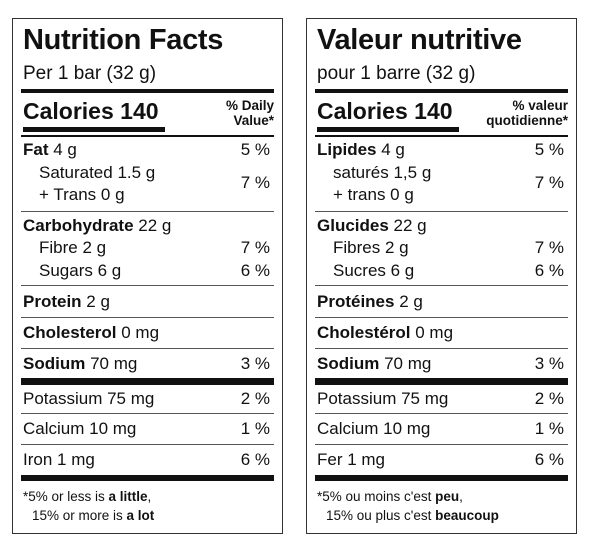  What do you see at coordinates (148, 225) in the screenshot?
I see `carbohydrate-row: Carbohydrate 22 g` at bounding box center [148, 225].